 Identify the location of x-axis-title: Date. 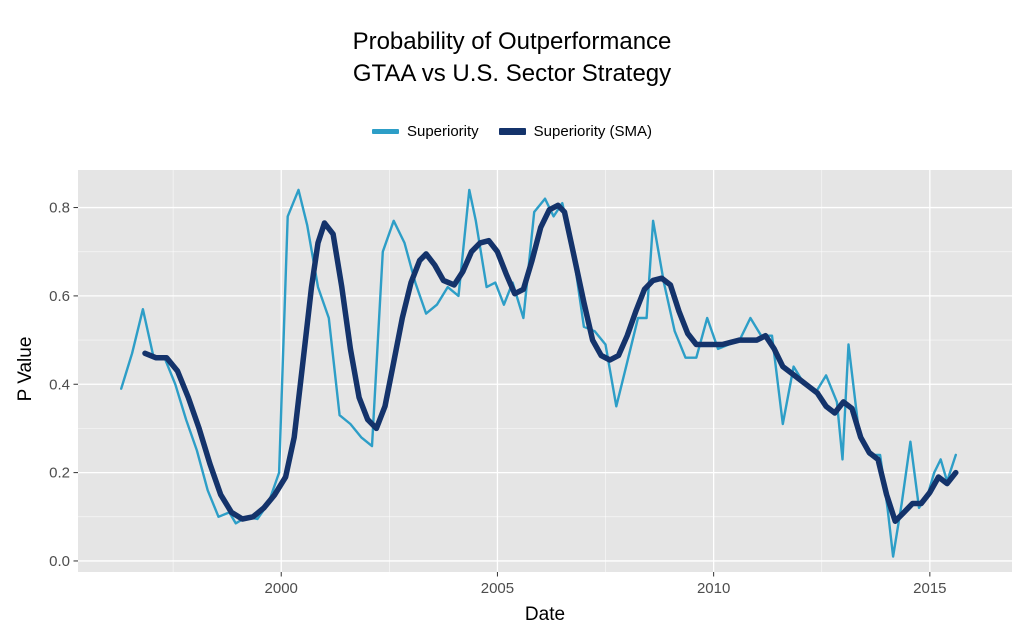
(545, 614).